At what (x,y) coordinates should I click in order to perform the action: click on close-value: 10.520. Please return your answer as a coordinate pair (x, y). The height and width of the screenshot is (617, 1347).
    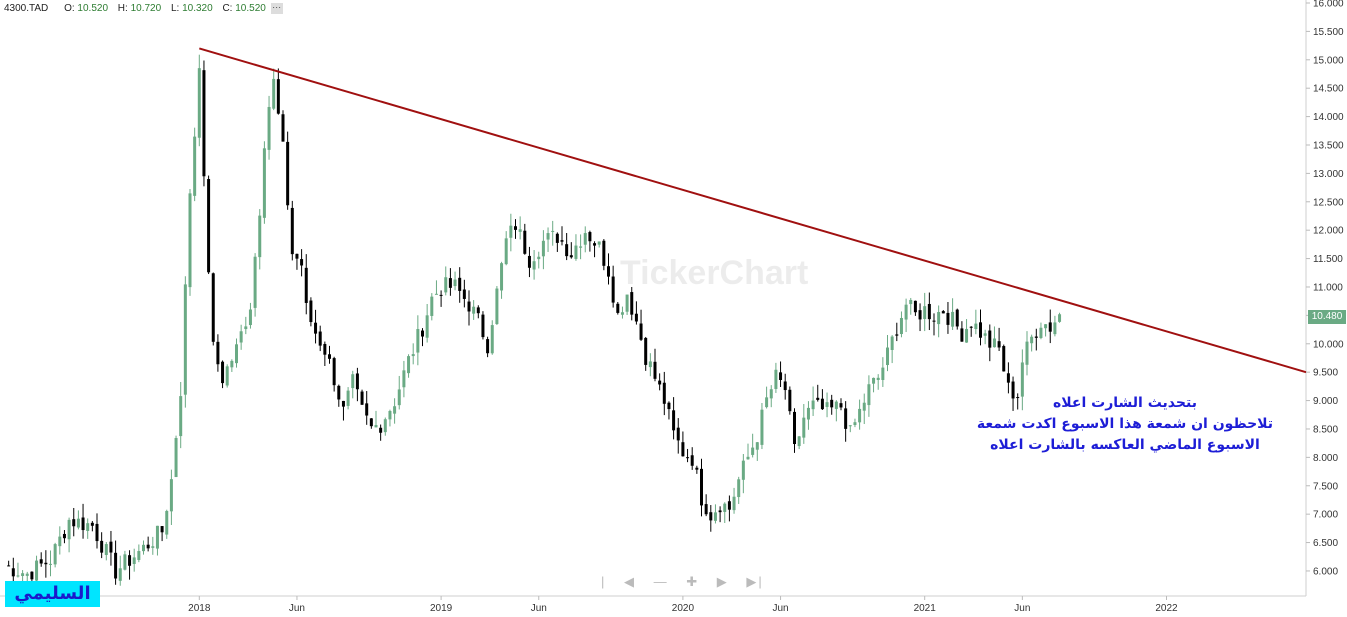
    Looking at the image, I should click on (250, 9).